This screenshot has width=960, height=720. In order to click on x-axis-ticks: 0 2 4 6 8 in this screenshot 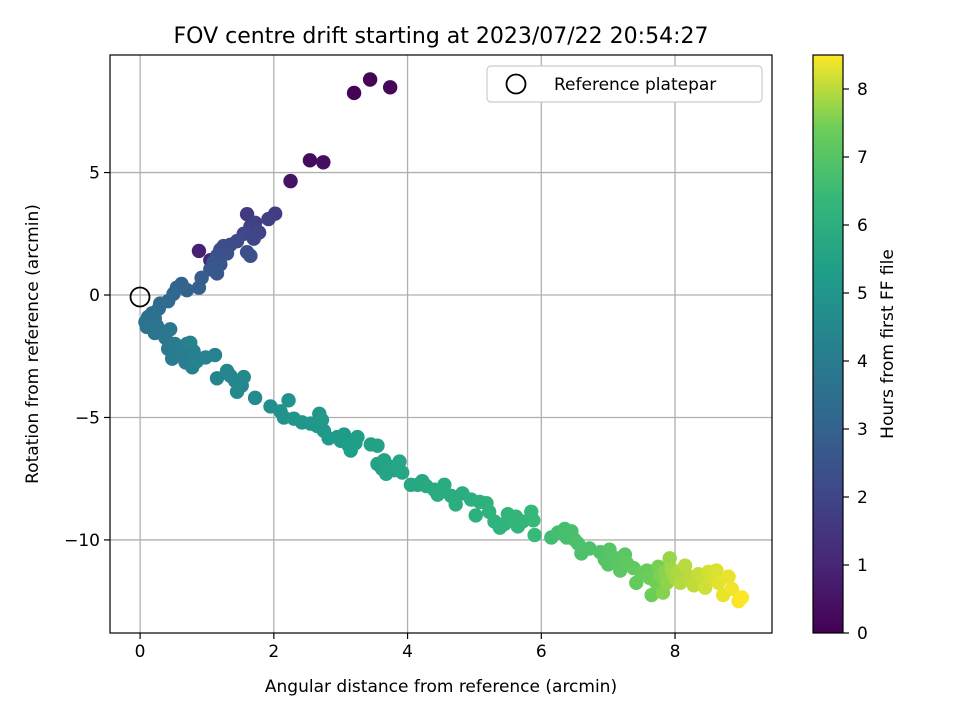, I will do `click(408, 647)`.